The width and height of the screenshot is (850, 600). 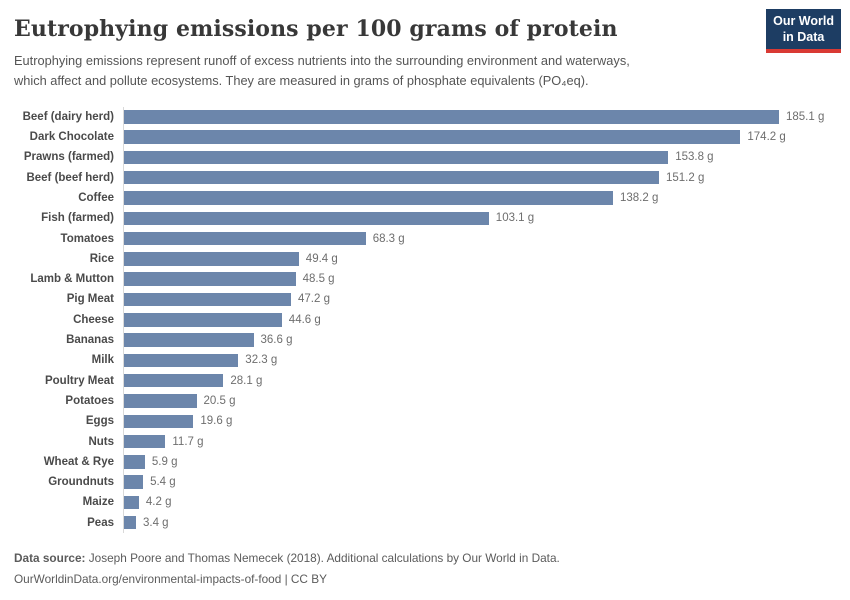 I want to click on category-label: Cheese, so click(x=93, y=319).